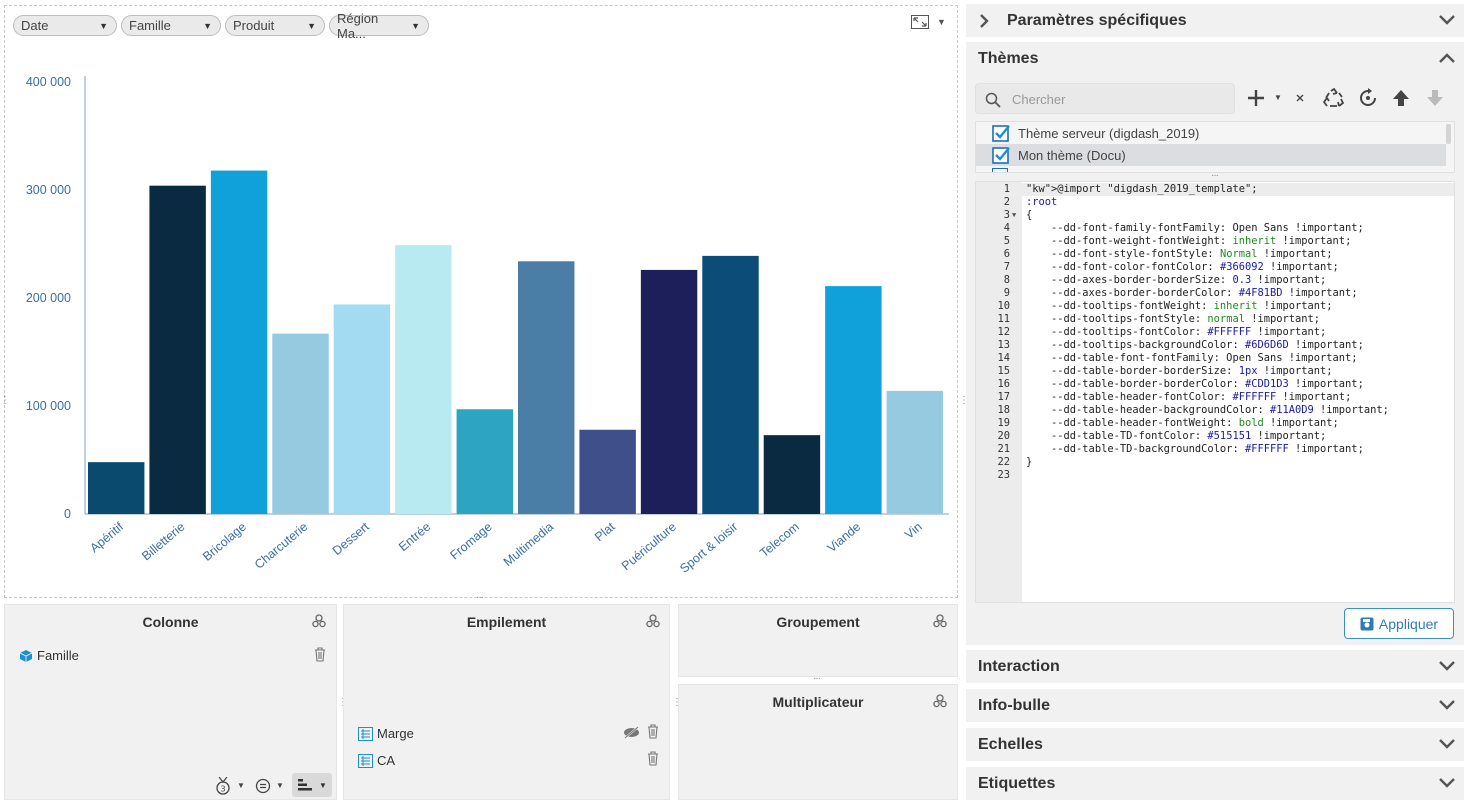 This screenshot has height=804, width=1471. I want to click on bar-entr-e, so click(423, 379).